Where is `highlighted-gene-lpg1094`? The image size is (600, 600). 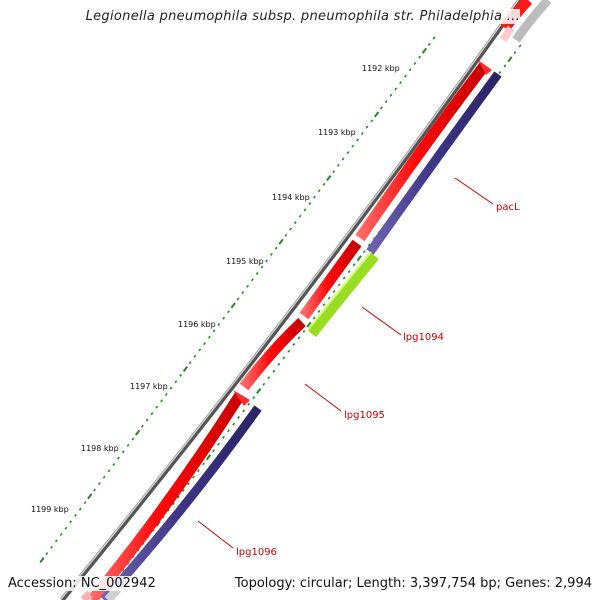 highlighted-gene-lpg1094 is located at coordinates (343, 295).